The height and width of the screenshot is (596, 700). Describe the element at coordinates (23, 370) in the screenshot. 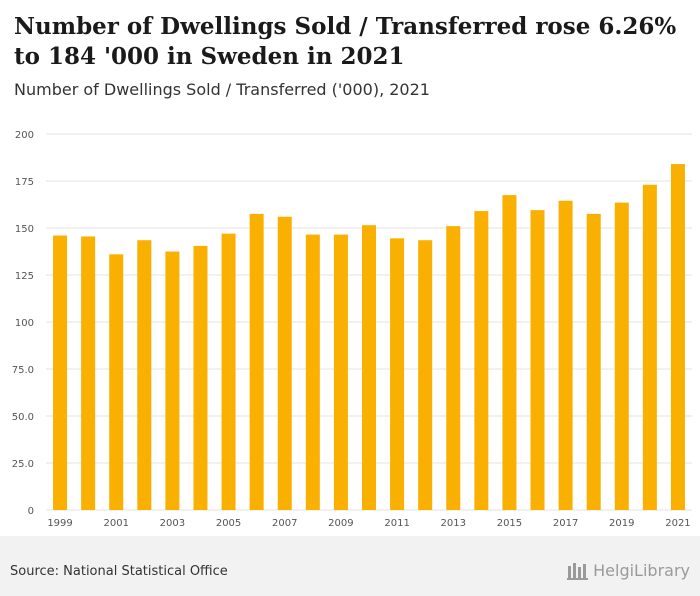

I see `y-tick-label: 75.0` at that location.